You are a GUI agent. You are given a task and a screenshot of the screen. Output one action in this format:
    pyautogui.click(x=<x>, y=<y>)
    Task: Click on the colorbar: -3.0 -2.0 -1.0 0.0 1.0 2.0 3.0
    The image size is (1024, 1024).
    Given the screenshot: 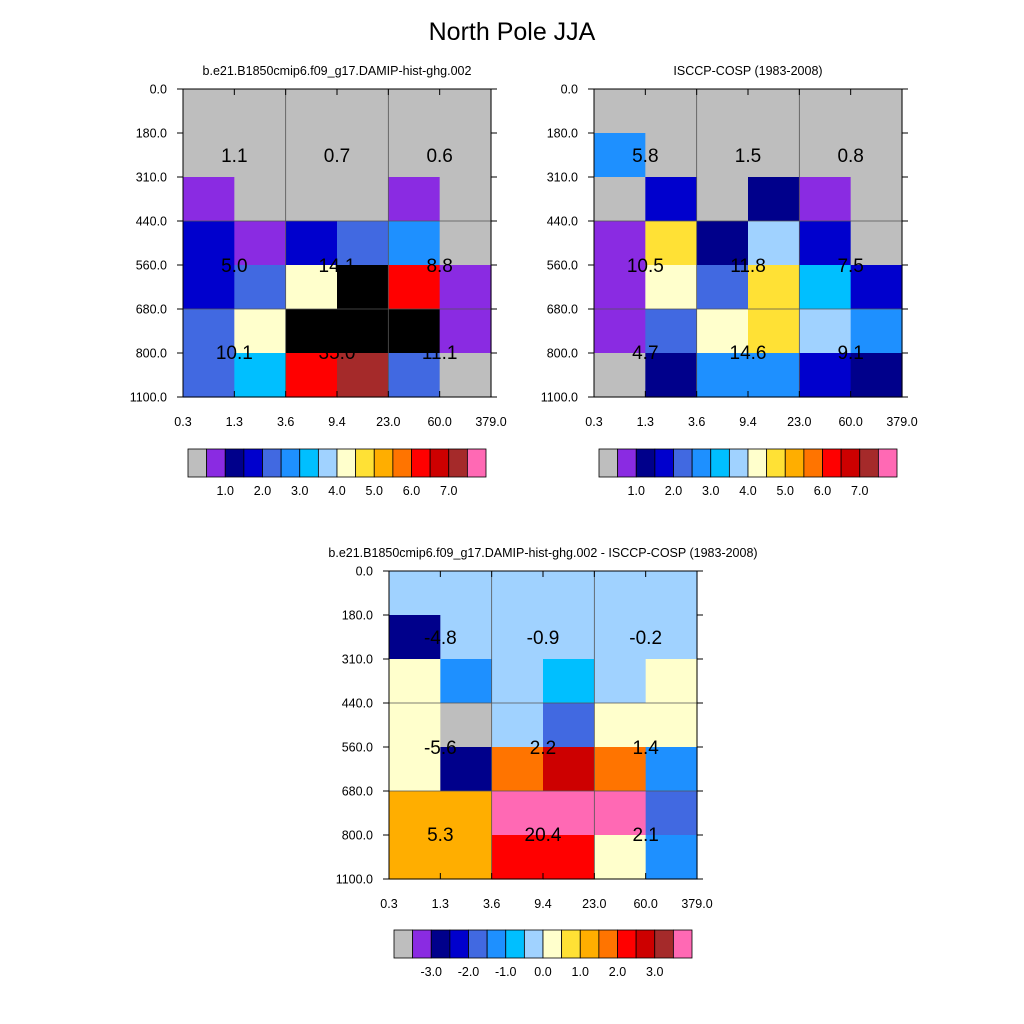 What is the action you would take?
    pyautogui.click(x=543, y=954)
    